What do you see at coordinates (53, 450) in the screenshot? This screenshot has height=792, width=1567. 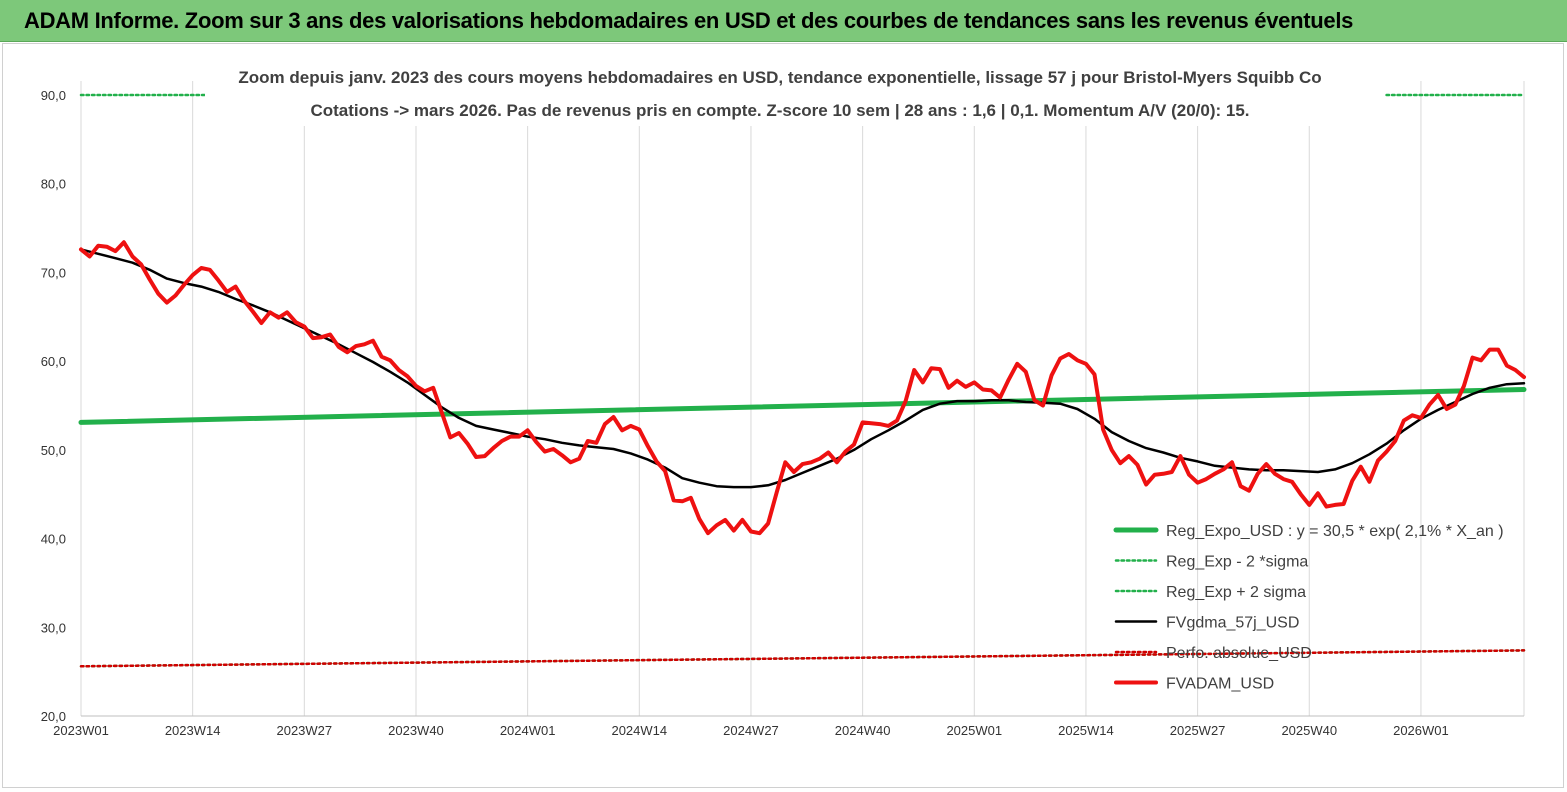 I see `y-tick-label-3: 50,0` at bounding box center [53, 450].